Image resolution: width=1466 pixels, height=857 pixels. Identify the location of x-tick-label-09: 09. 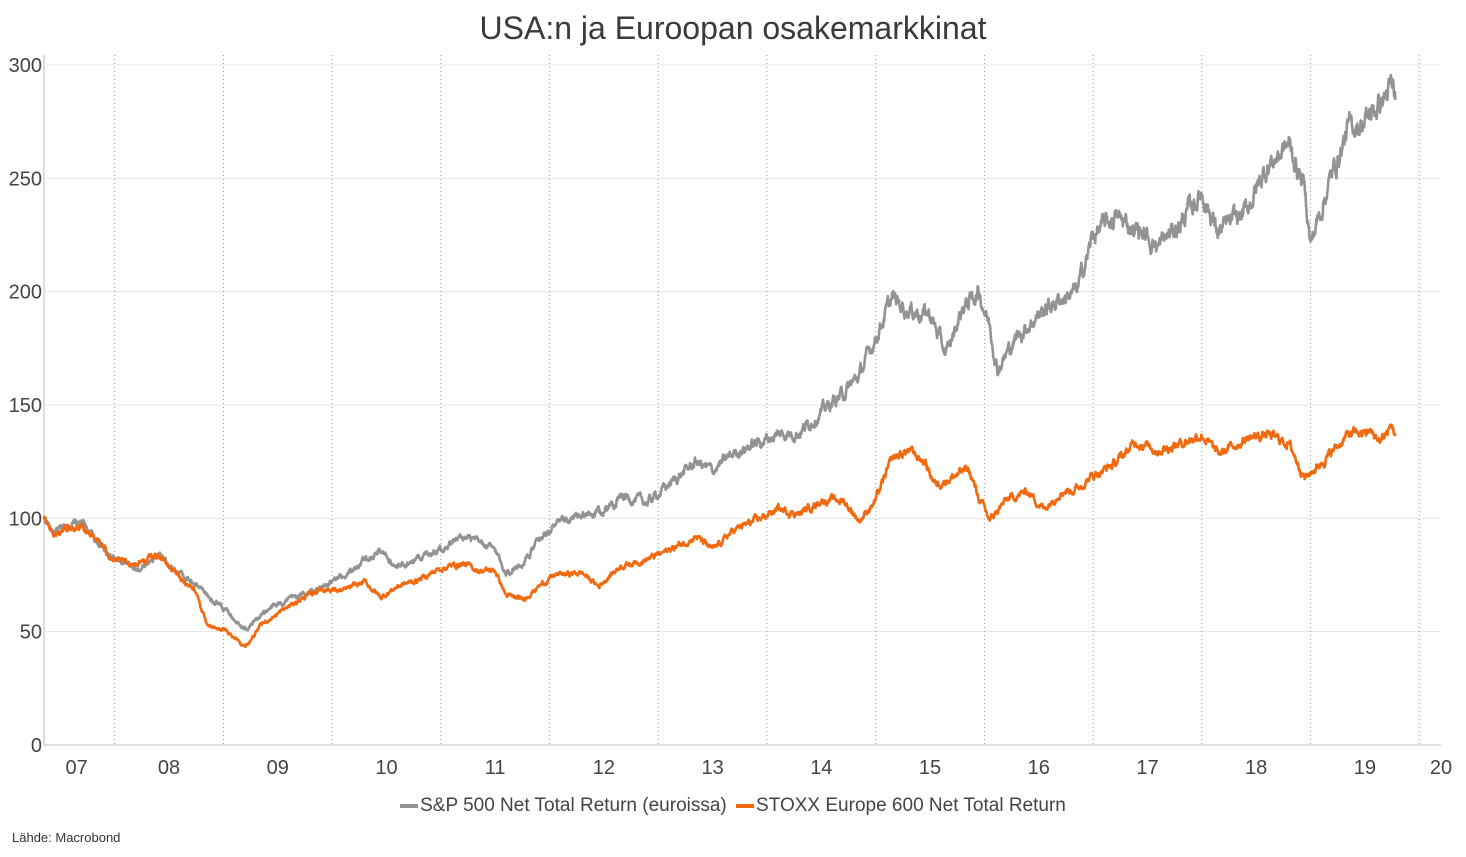
(278, 768).